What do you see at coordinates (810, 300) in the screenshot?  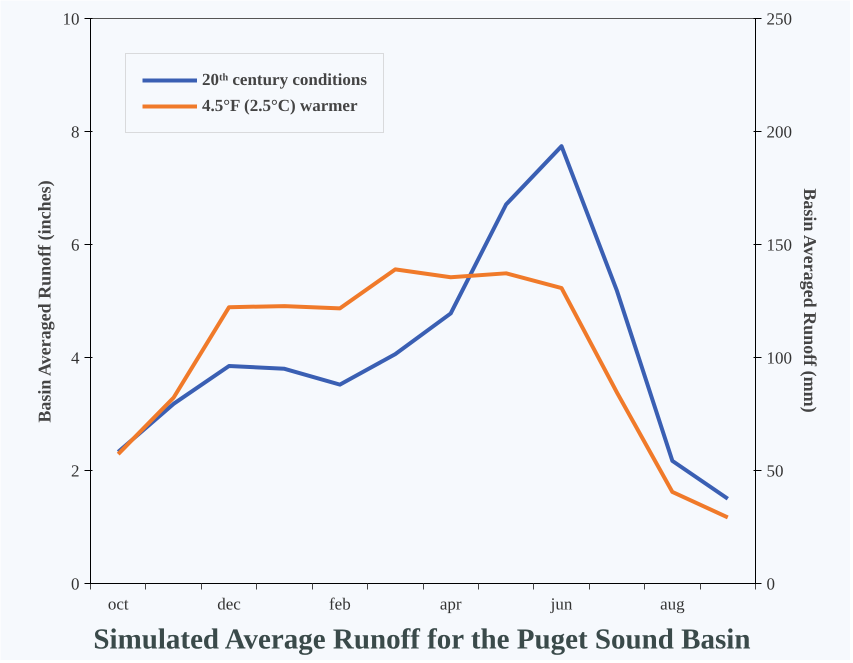 I see `y2-axis-title: Basin Averaged Runoff (mm)` at bounding box center [810, 300].